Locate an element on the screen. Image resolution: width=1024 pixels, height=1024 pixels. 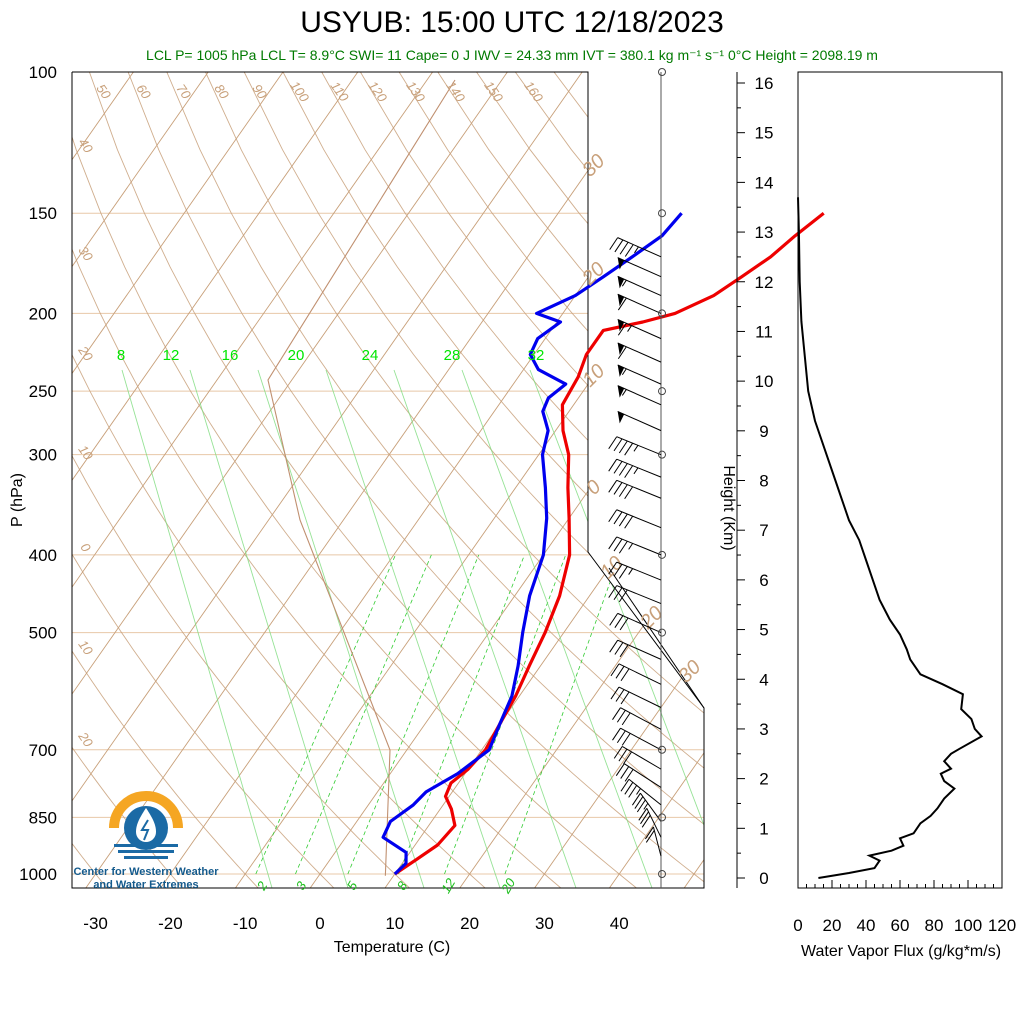
isotherm-label: 0 is located at coordinates (85, 547).